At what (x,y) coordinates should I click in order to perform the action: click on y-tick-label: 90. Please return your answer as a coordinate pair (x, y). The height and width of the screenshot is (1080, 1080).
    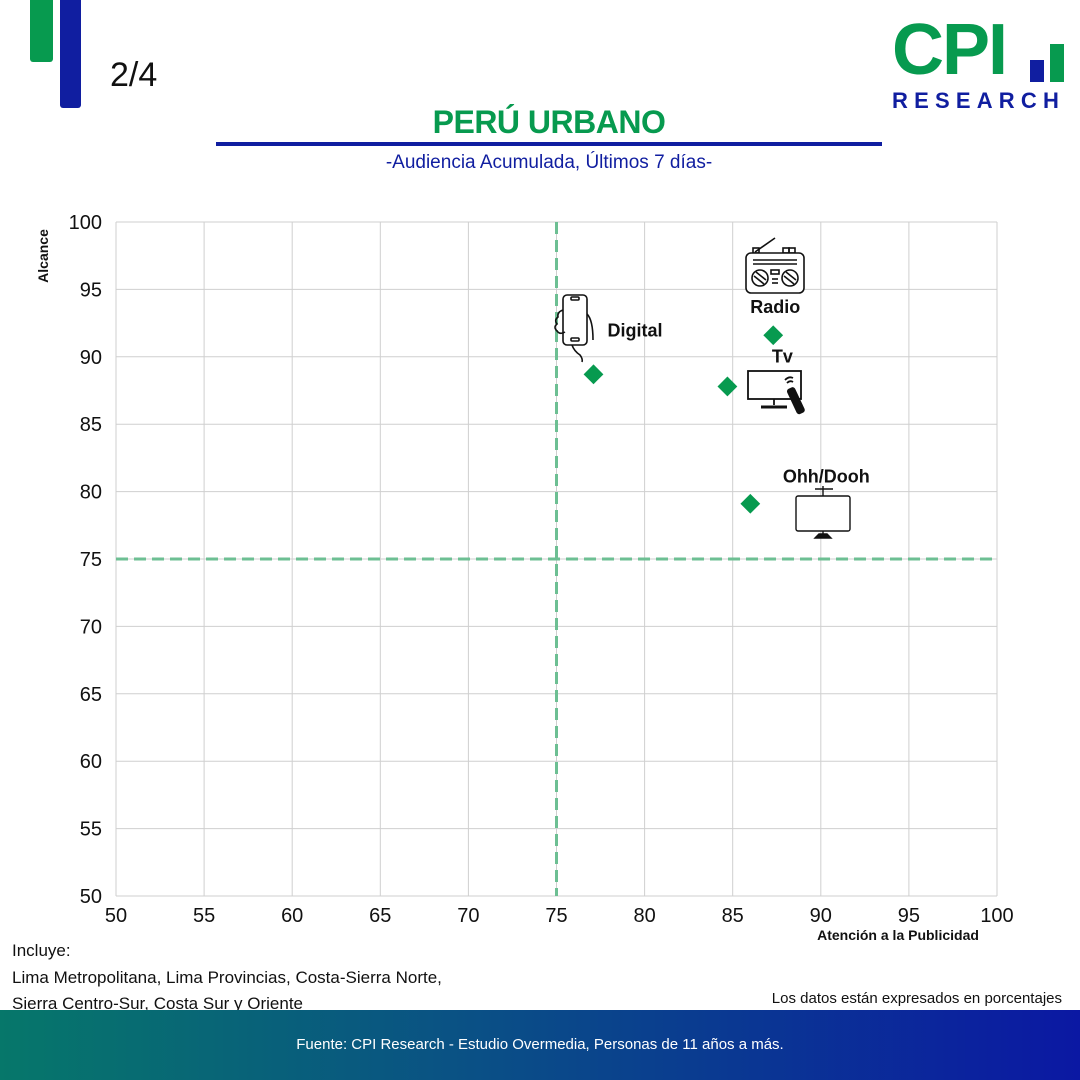
    Looking at the image, I should click on (91, 358).